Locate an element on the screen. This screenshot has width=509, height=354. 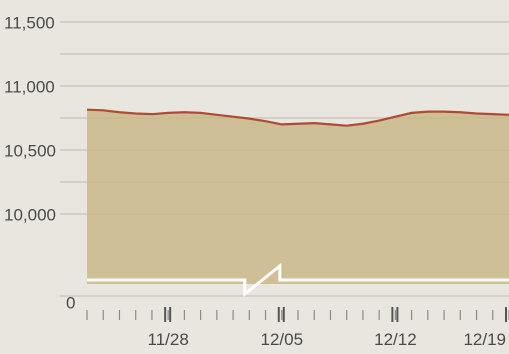
x-tick-label: 12/12 is located at coordinates (395, 339).